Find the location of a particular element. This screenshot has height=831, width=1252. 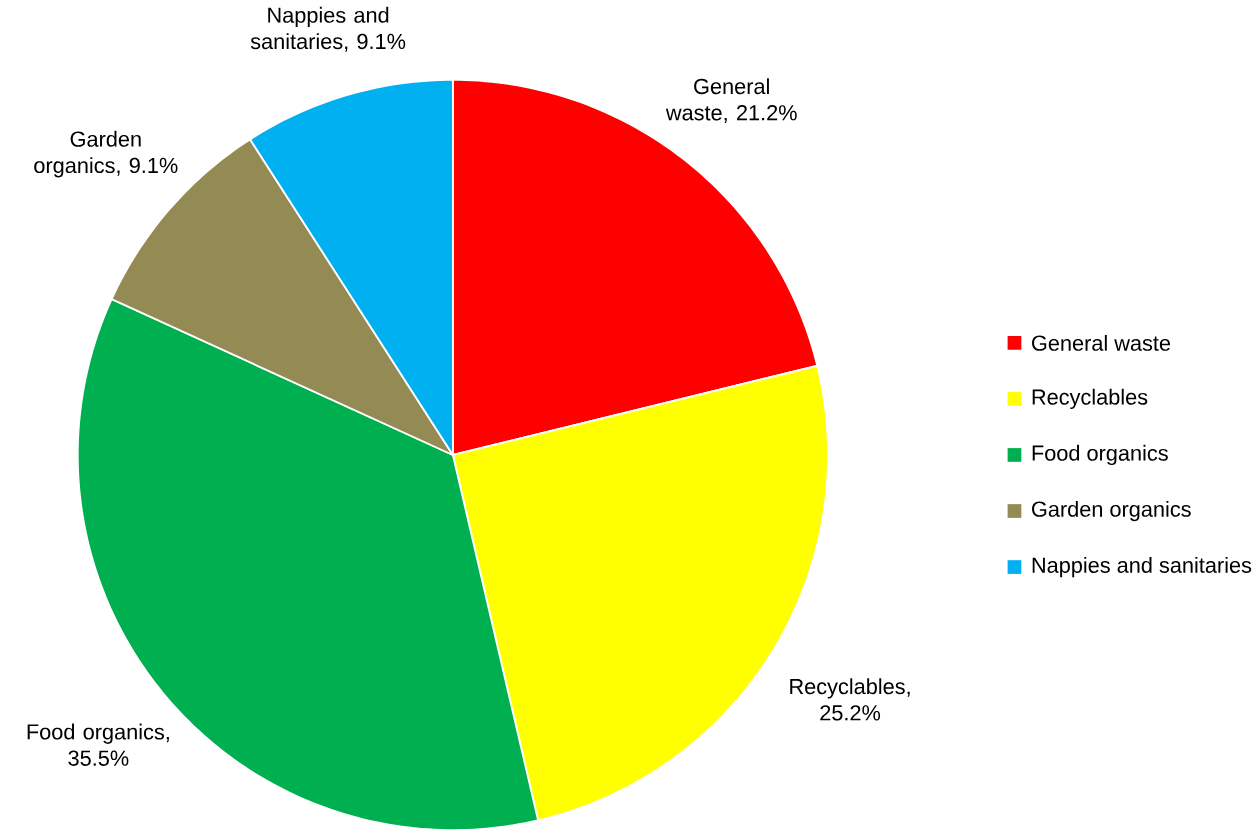

data-label: Food organics, 35.5% is located at coordinates (98, 744).